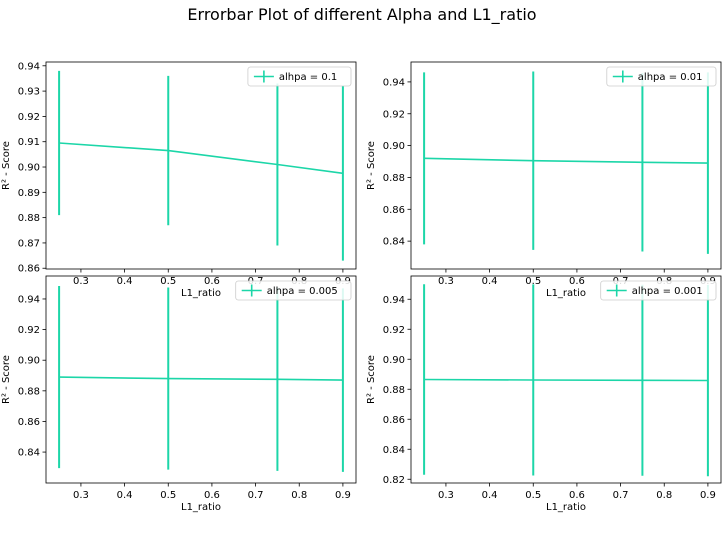 The height and width of the screenshot is (538, 727). What do you see at coordinates (302, 291) in the screenshot?
I see `legend-label: alhpa = 0.005` at bounding box center [302, 291].